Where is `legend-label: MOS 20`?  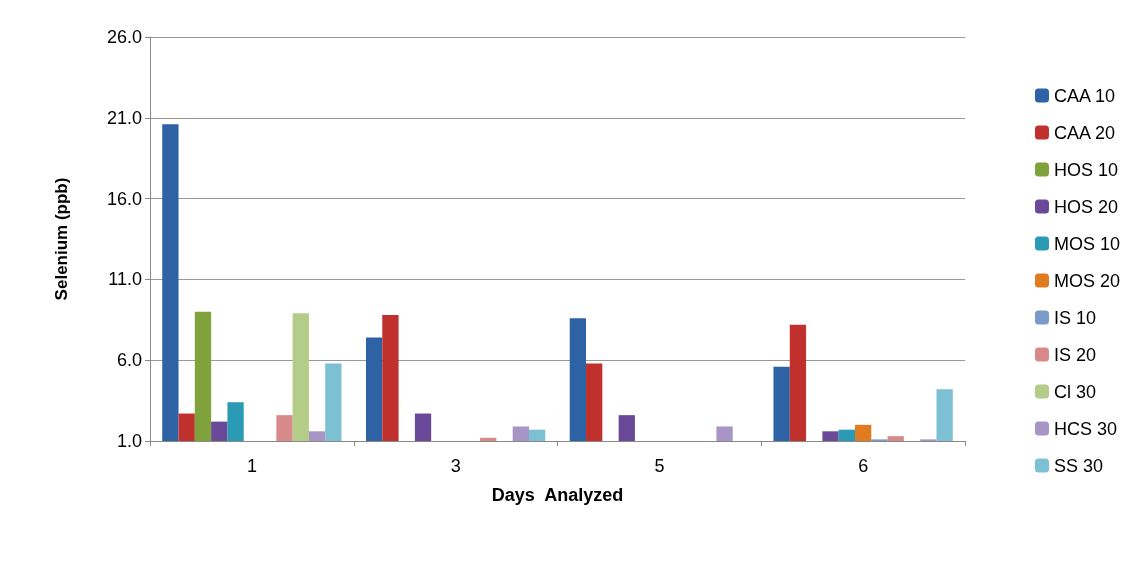 legend-label: MOS 20 is located at coordinates (1087, 280).